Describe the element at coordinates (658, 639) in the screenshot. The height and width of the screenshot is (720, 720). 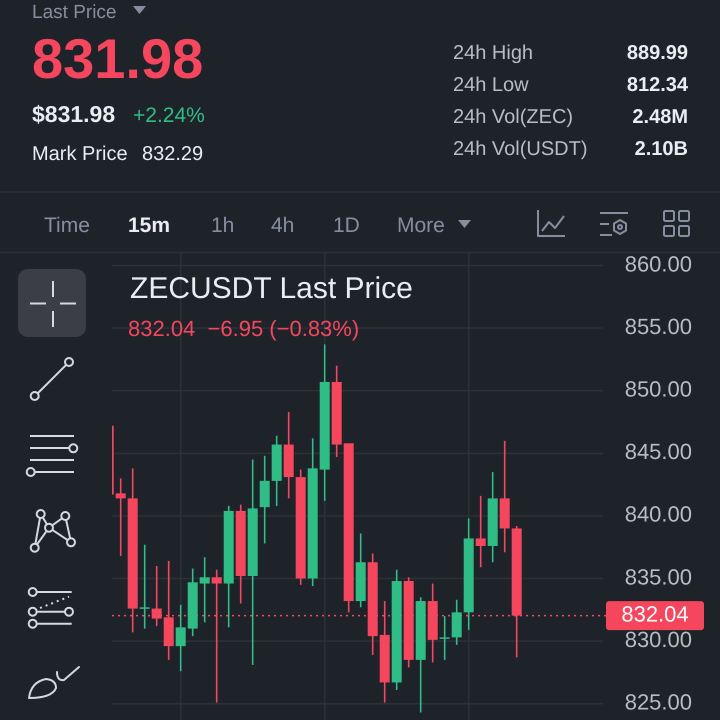
I see `y-tick-label: 830.00` at that location.